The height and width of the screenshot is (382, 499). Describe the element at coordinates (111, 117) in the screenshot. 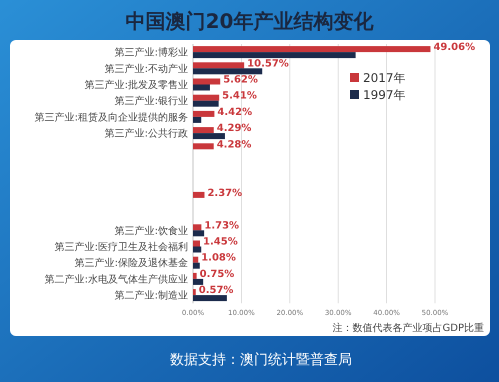

I see `y-tick-label: 第三产业:租赁及向企业提供的服务` at that location.